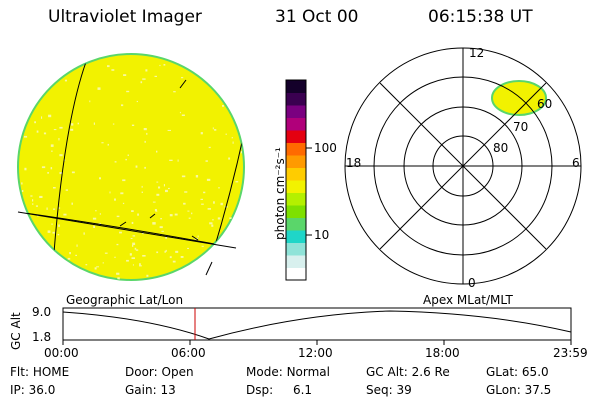 The width and height of the screenshot is (600, 400). What do you see at coordinates (188, 353) in the screenshot?
I see `orbit-x-tick-0600: 06:00` at bounding box center [188, 353].